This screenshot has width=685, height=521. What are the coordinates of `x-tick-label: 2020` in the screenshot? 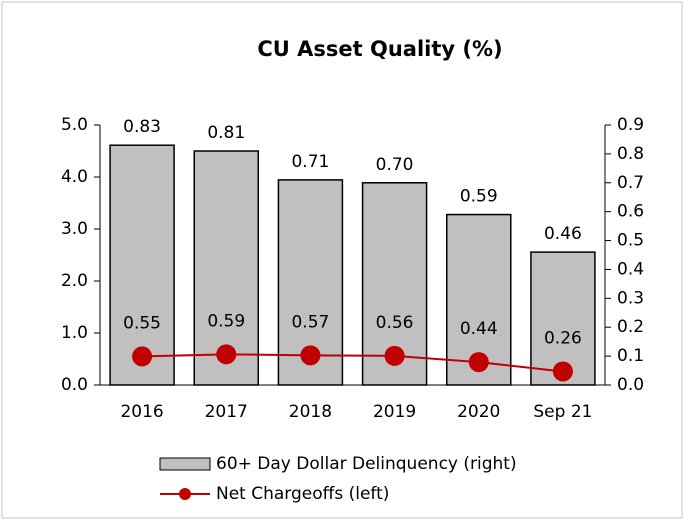 It's located at (478, 412).